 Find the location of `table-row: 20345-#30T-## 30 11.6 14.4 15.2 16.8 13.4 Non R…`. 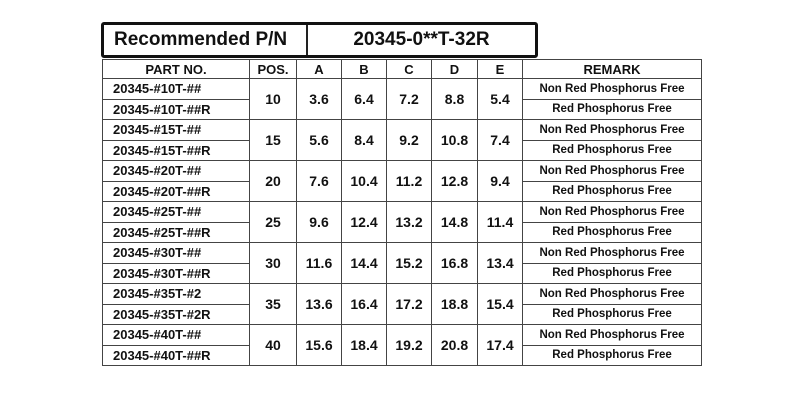

table-row: 20345-#30T-## 30 11.6 14.4 15.2 16.8 13.4 Non R… is located at coordinates (402, 263).